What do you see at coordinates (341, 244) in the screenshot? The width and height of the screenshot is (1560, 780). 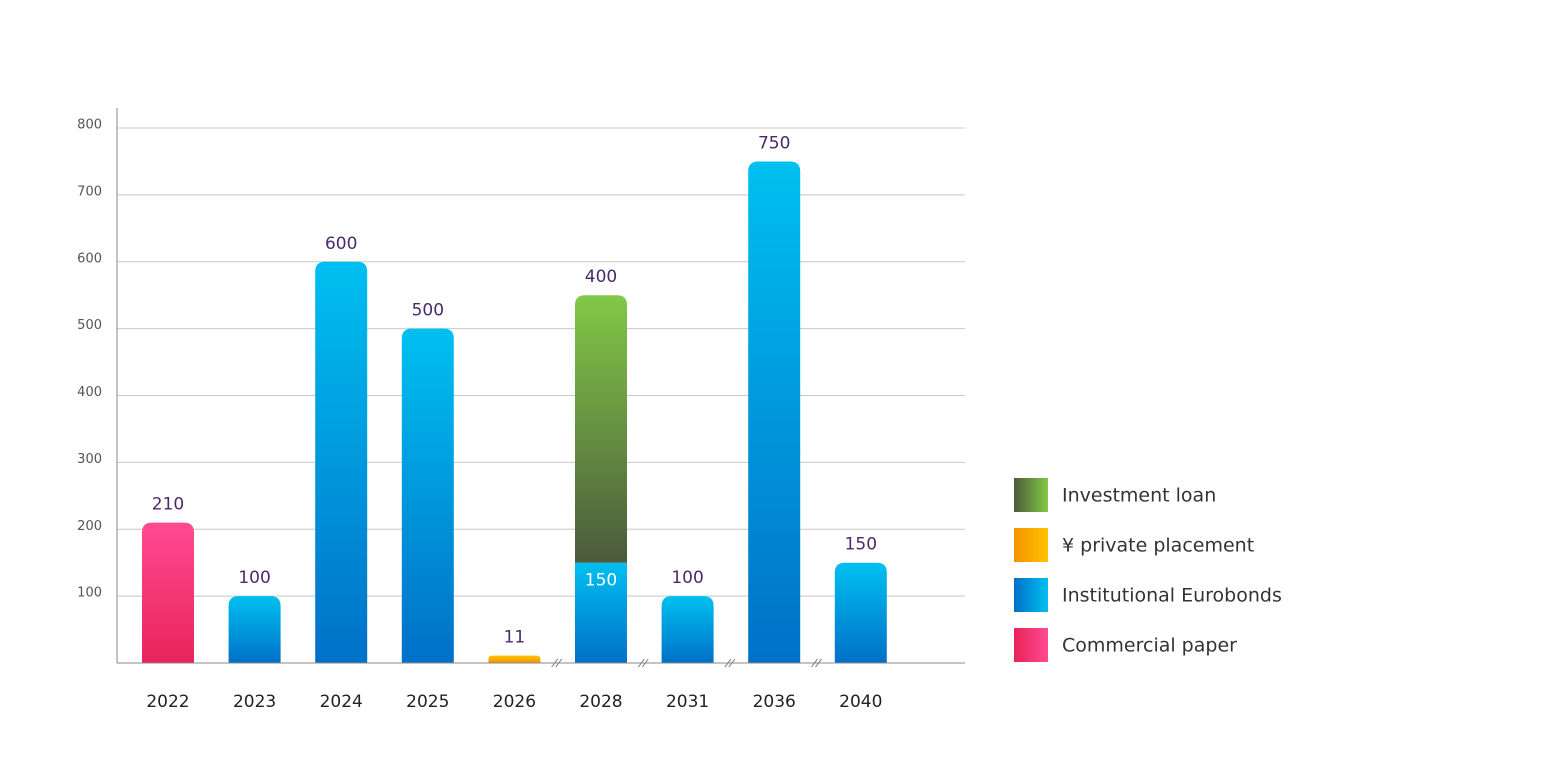 I see `value-label: 600` at bounding box center [341, 244].